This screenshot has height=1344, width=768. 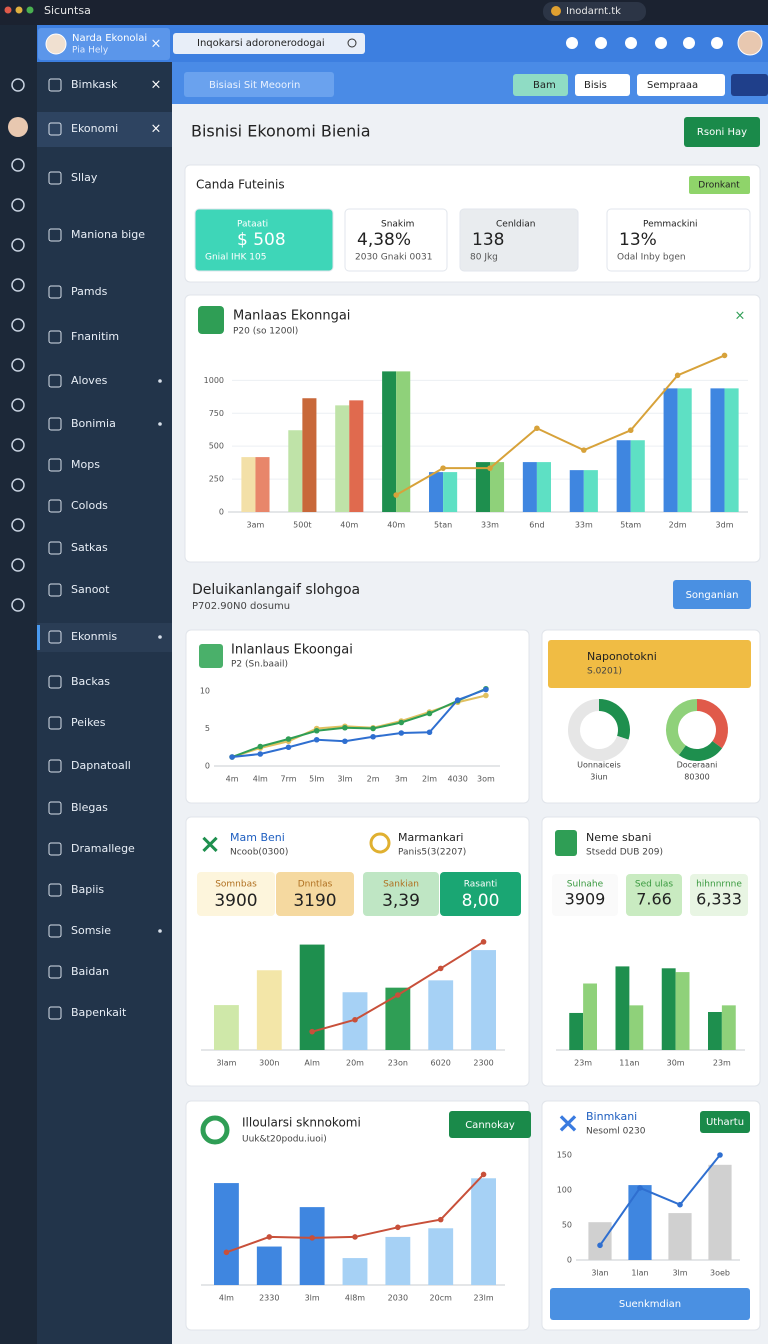 What do you see at coordinates (651, 258) in the screenshot?
I see `stat-note: Odal Inby bgen` at bounding box center [651, 258].